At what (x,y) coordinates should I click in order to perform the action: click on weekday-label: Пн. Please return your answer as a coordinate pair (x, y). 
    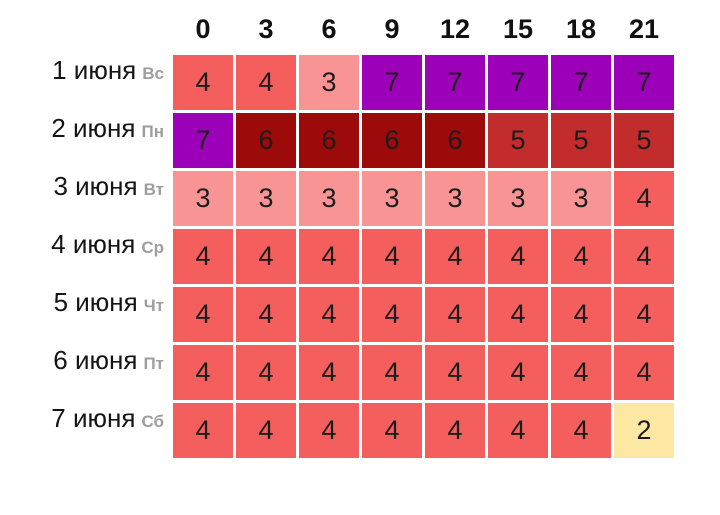
    Looking at the image, I should click on (153, 131).